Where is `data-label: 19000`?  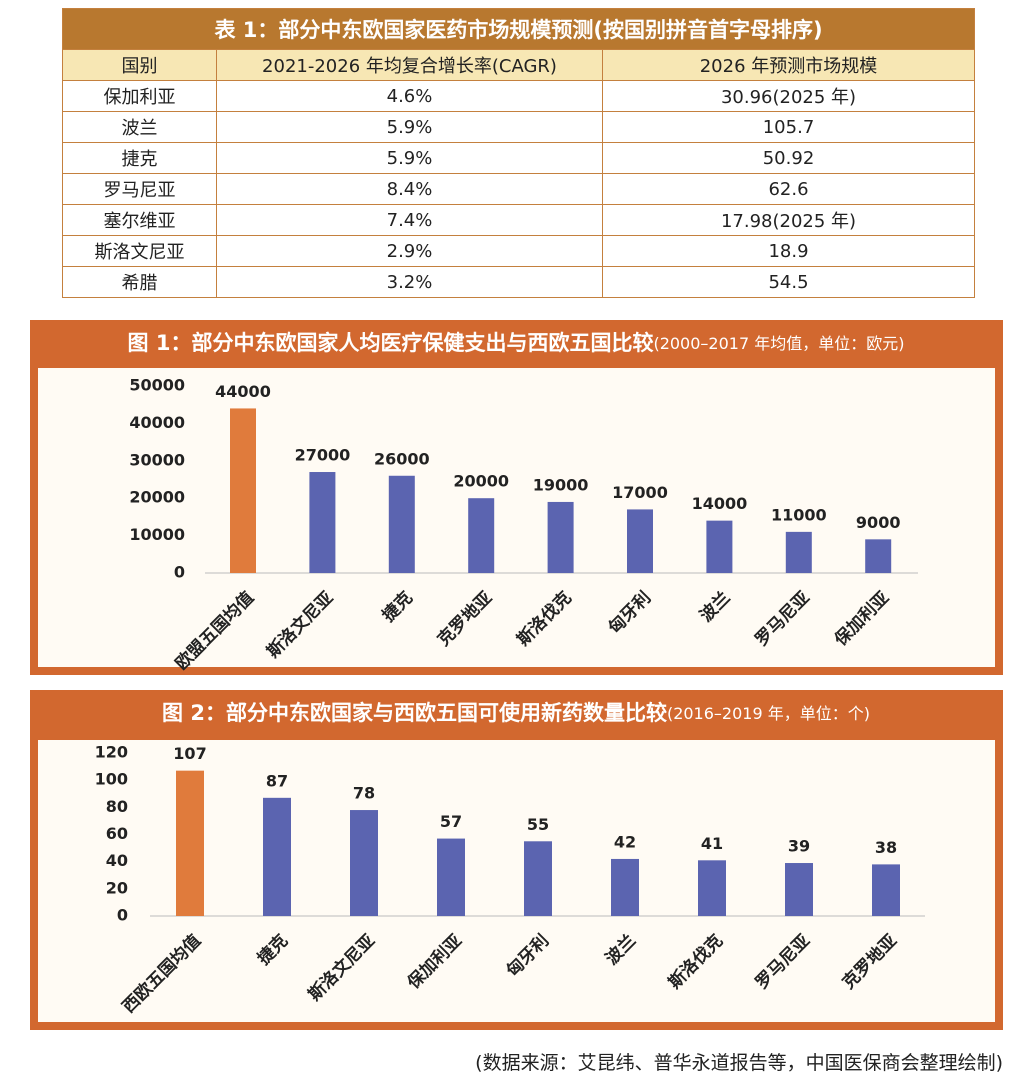 data-label: 19000 is located at coordinates (561, 484).